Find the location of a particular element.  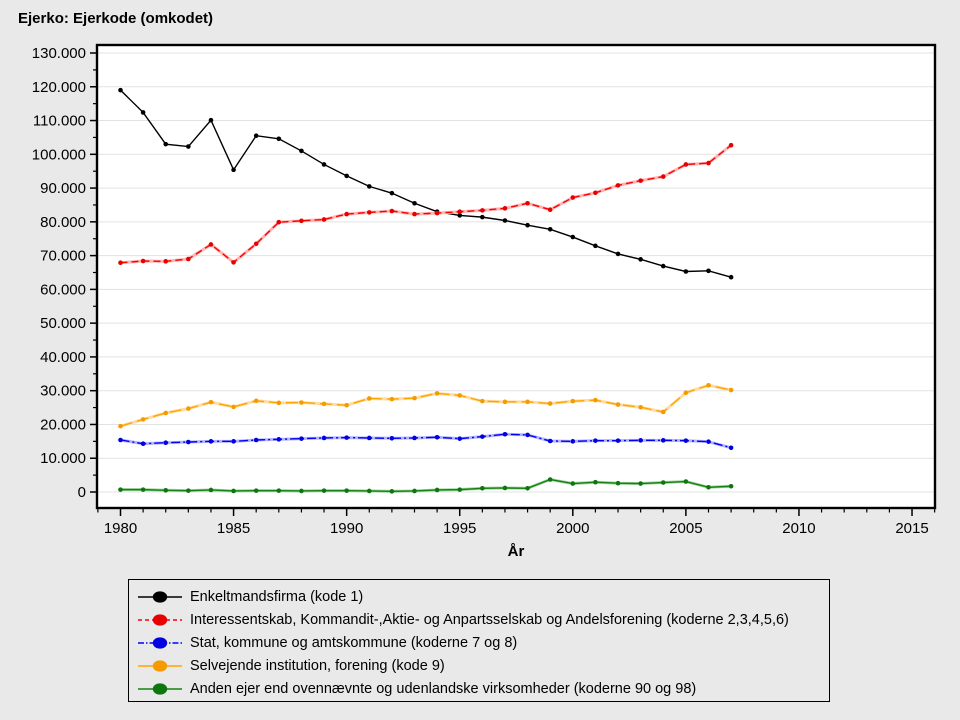

x-tick-label: 1995 is located at coordinates (459, 528).